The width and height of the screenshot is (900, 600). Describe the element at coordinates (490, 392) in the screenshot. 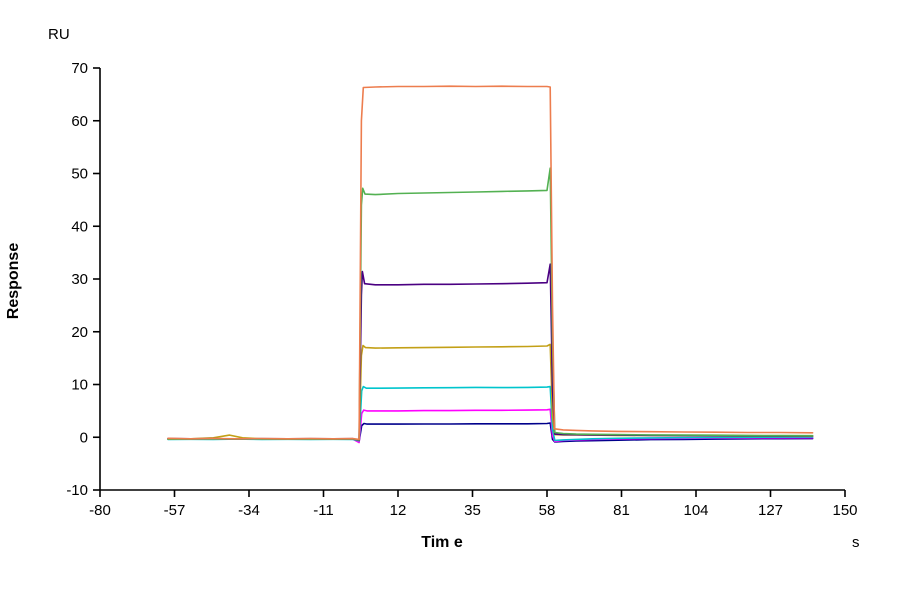

I see `series-plateau-17-RU` at that location.